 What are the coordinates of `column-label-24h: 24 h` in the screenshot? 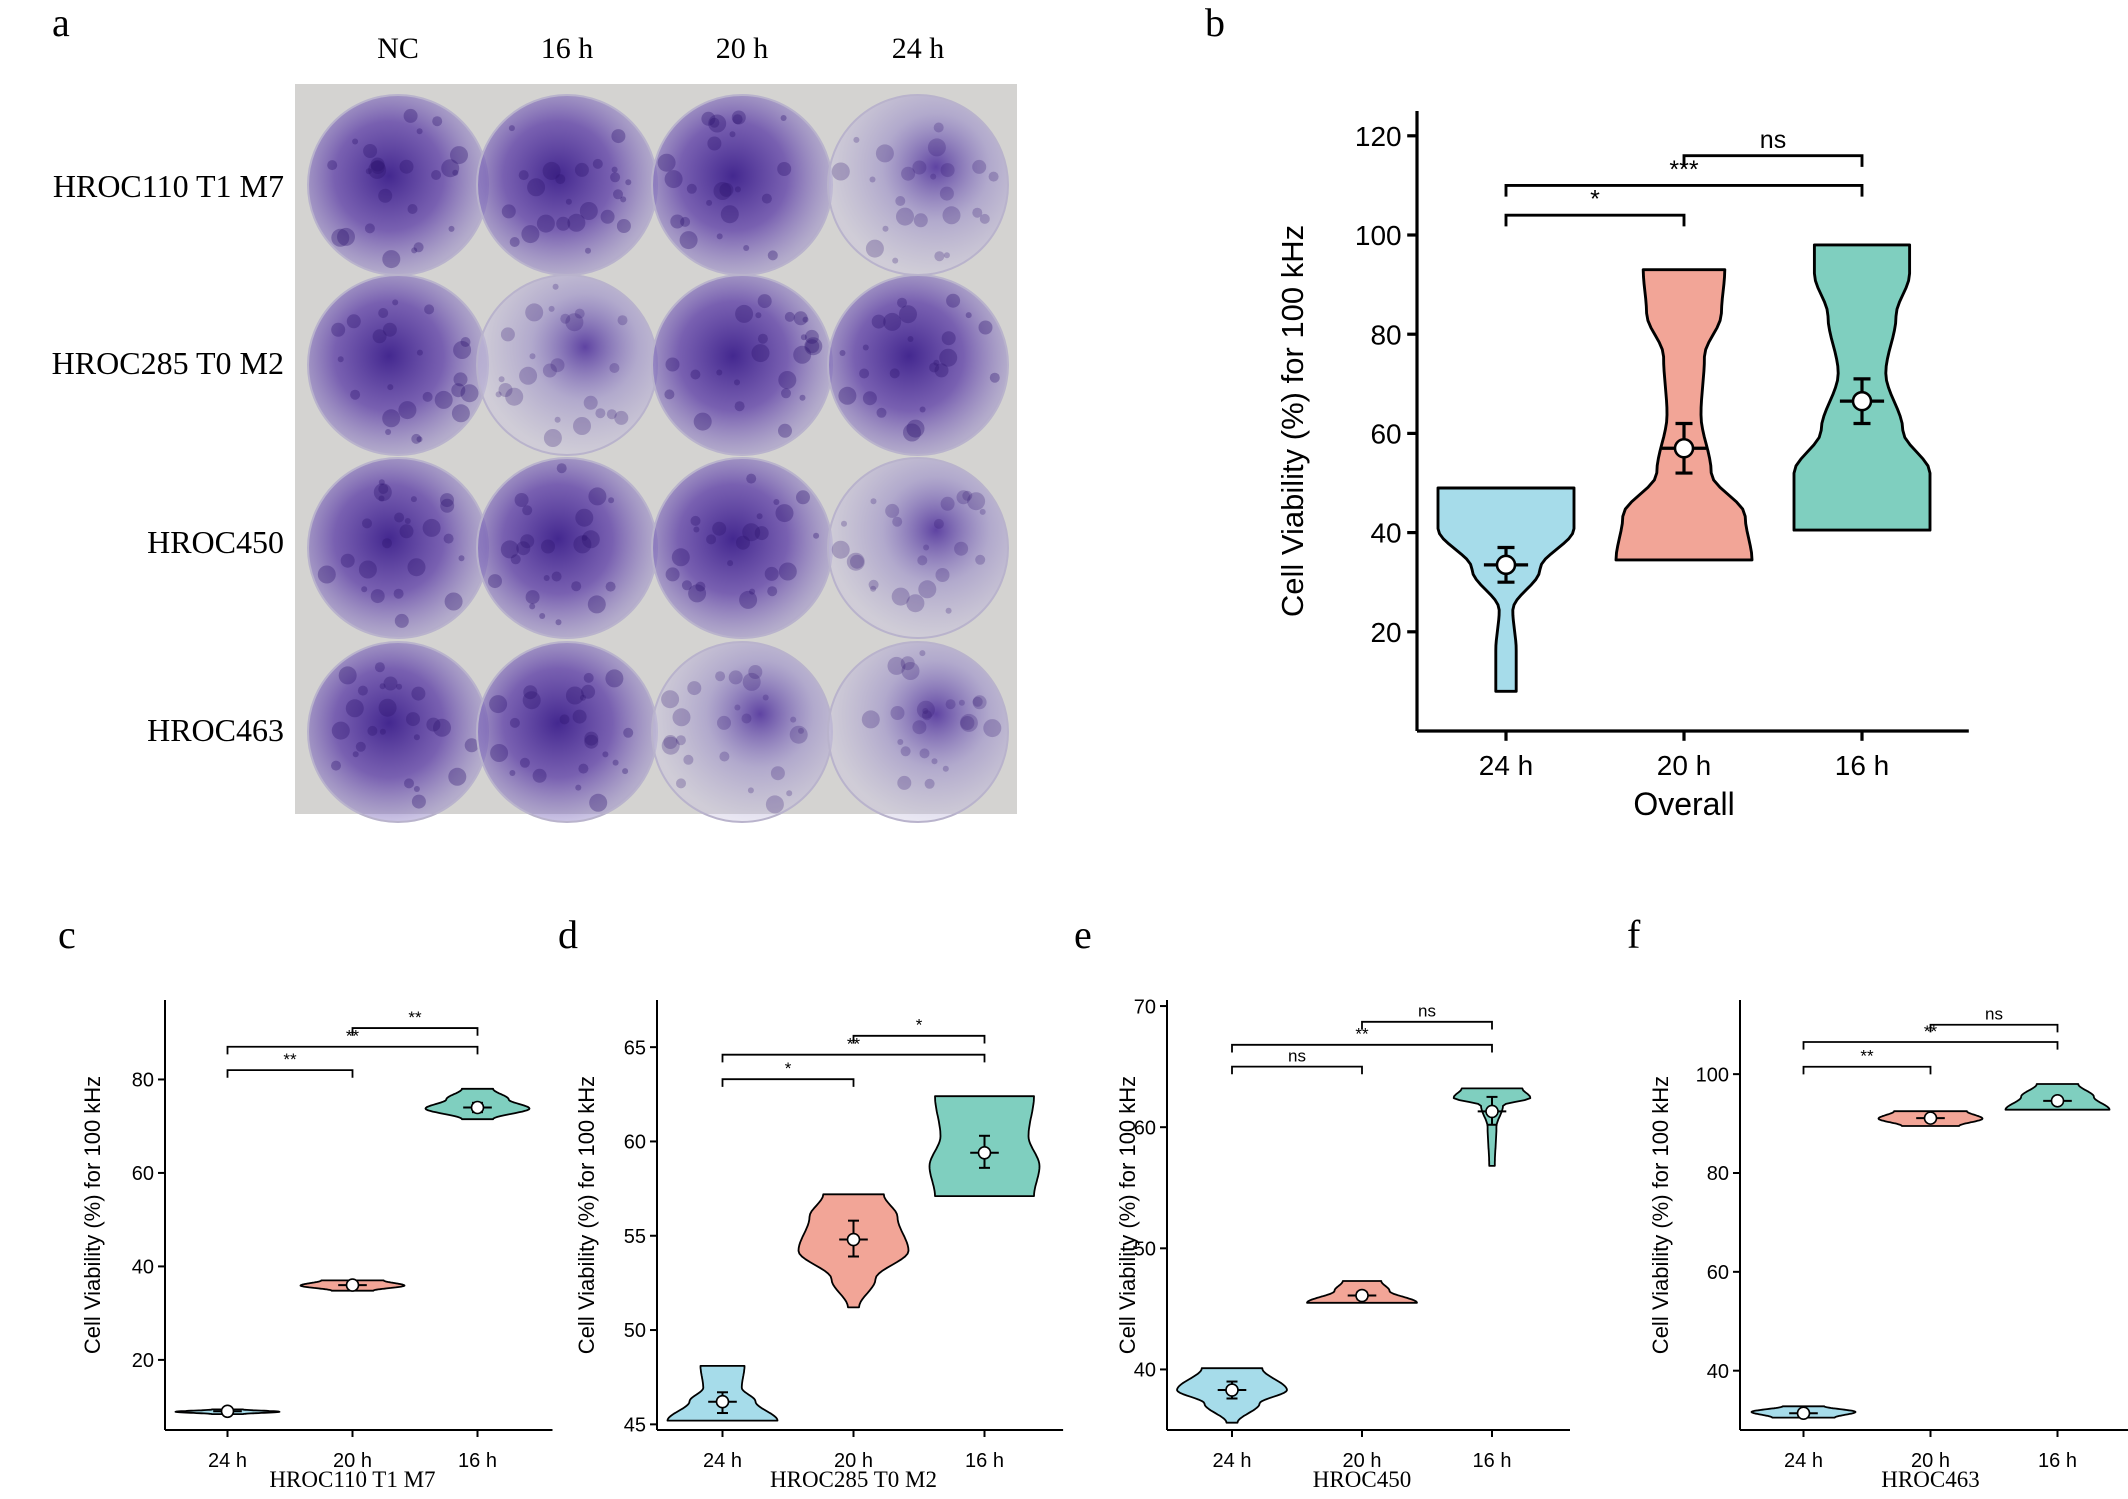 It's located at (918, 48).